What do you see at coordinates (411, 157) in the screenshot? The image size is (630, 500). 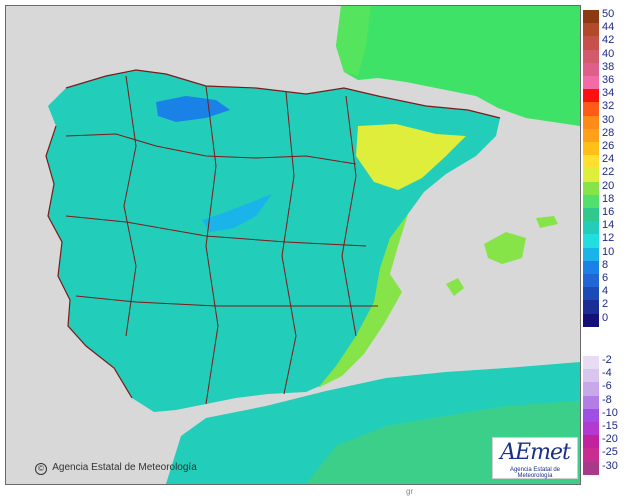 I see `ebro-valley-warm` at bounding box center [411, 157].